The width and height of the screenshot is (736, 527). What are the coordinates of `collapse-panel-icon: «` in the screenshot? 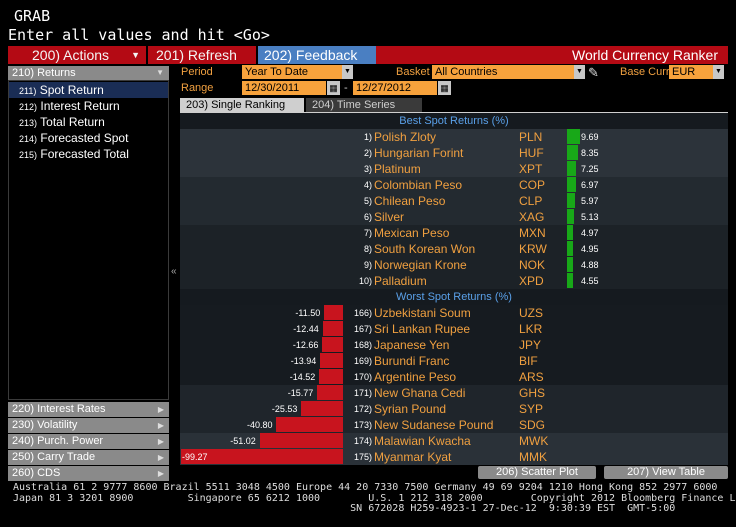 It's located at (174, 271).